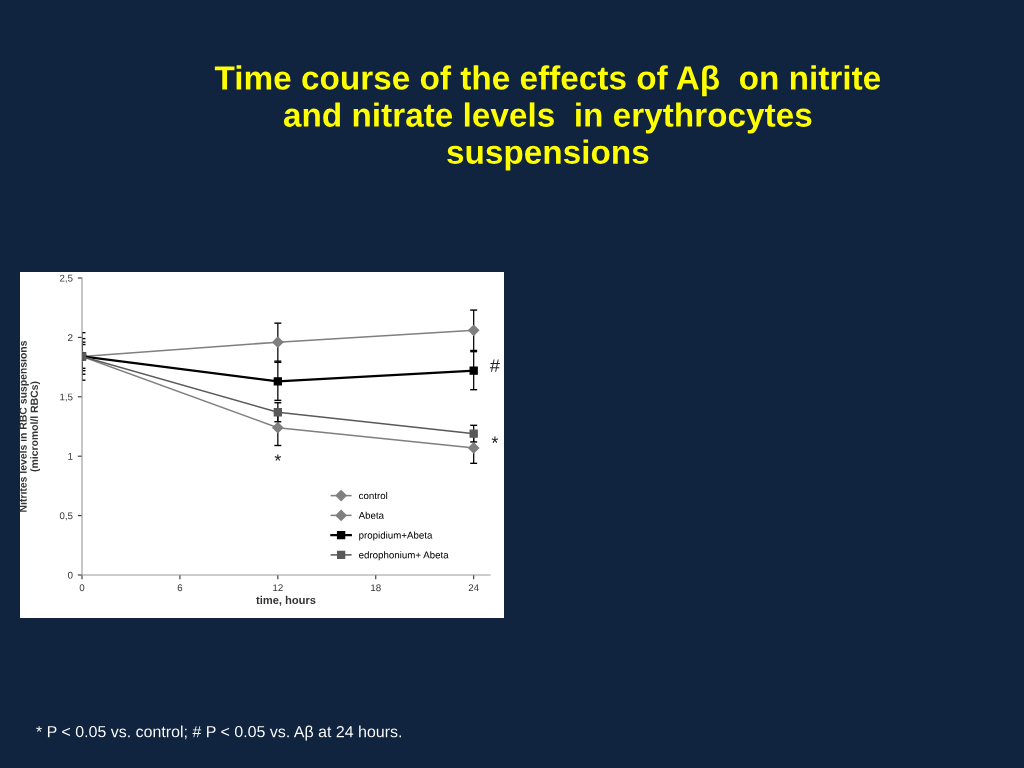 The height and width of the screenshot is (768, 1024). I want to click on y-tick-label: 0,5, so click(66, 516).